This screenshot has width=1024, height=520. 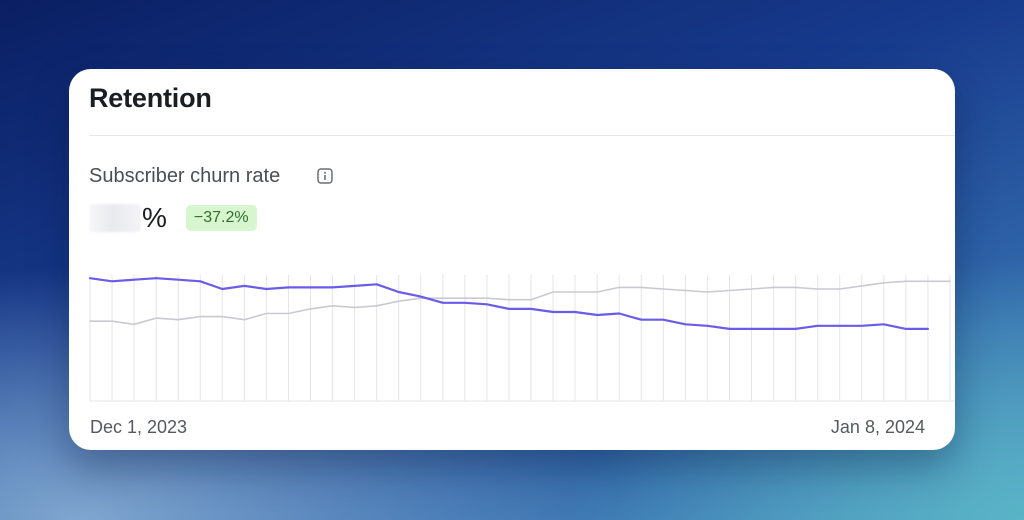 What do you see at coordinates (877, 427) in the screenshot?
I see `x-axis-end-label: Jan 8, 2024` at bounding box center [877, 427].